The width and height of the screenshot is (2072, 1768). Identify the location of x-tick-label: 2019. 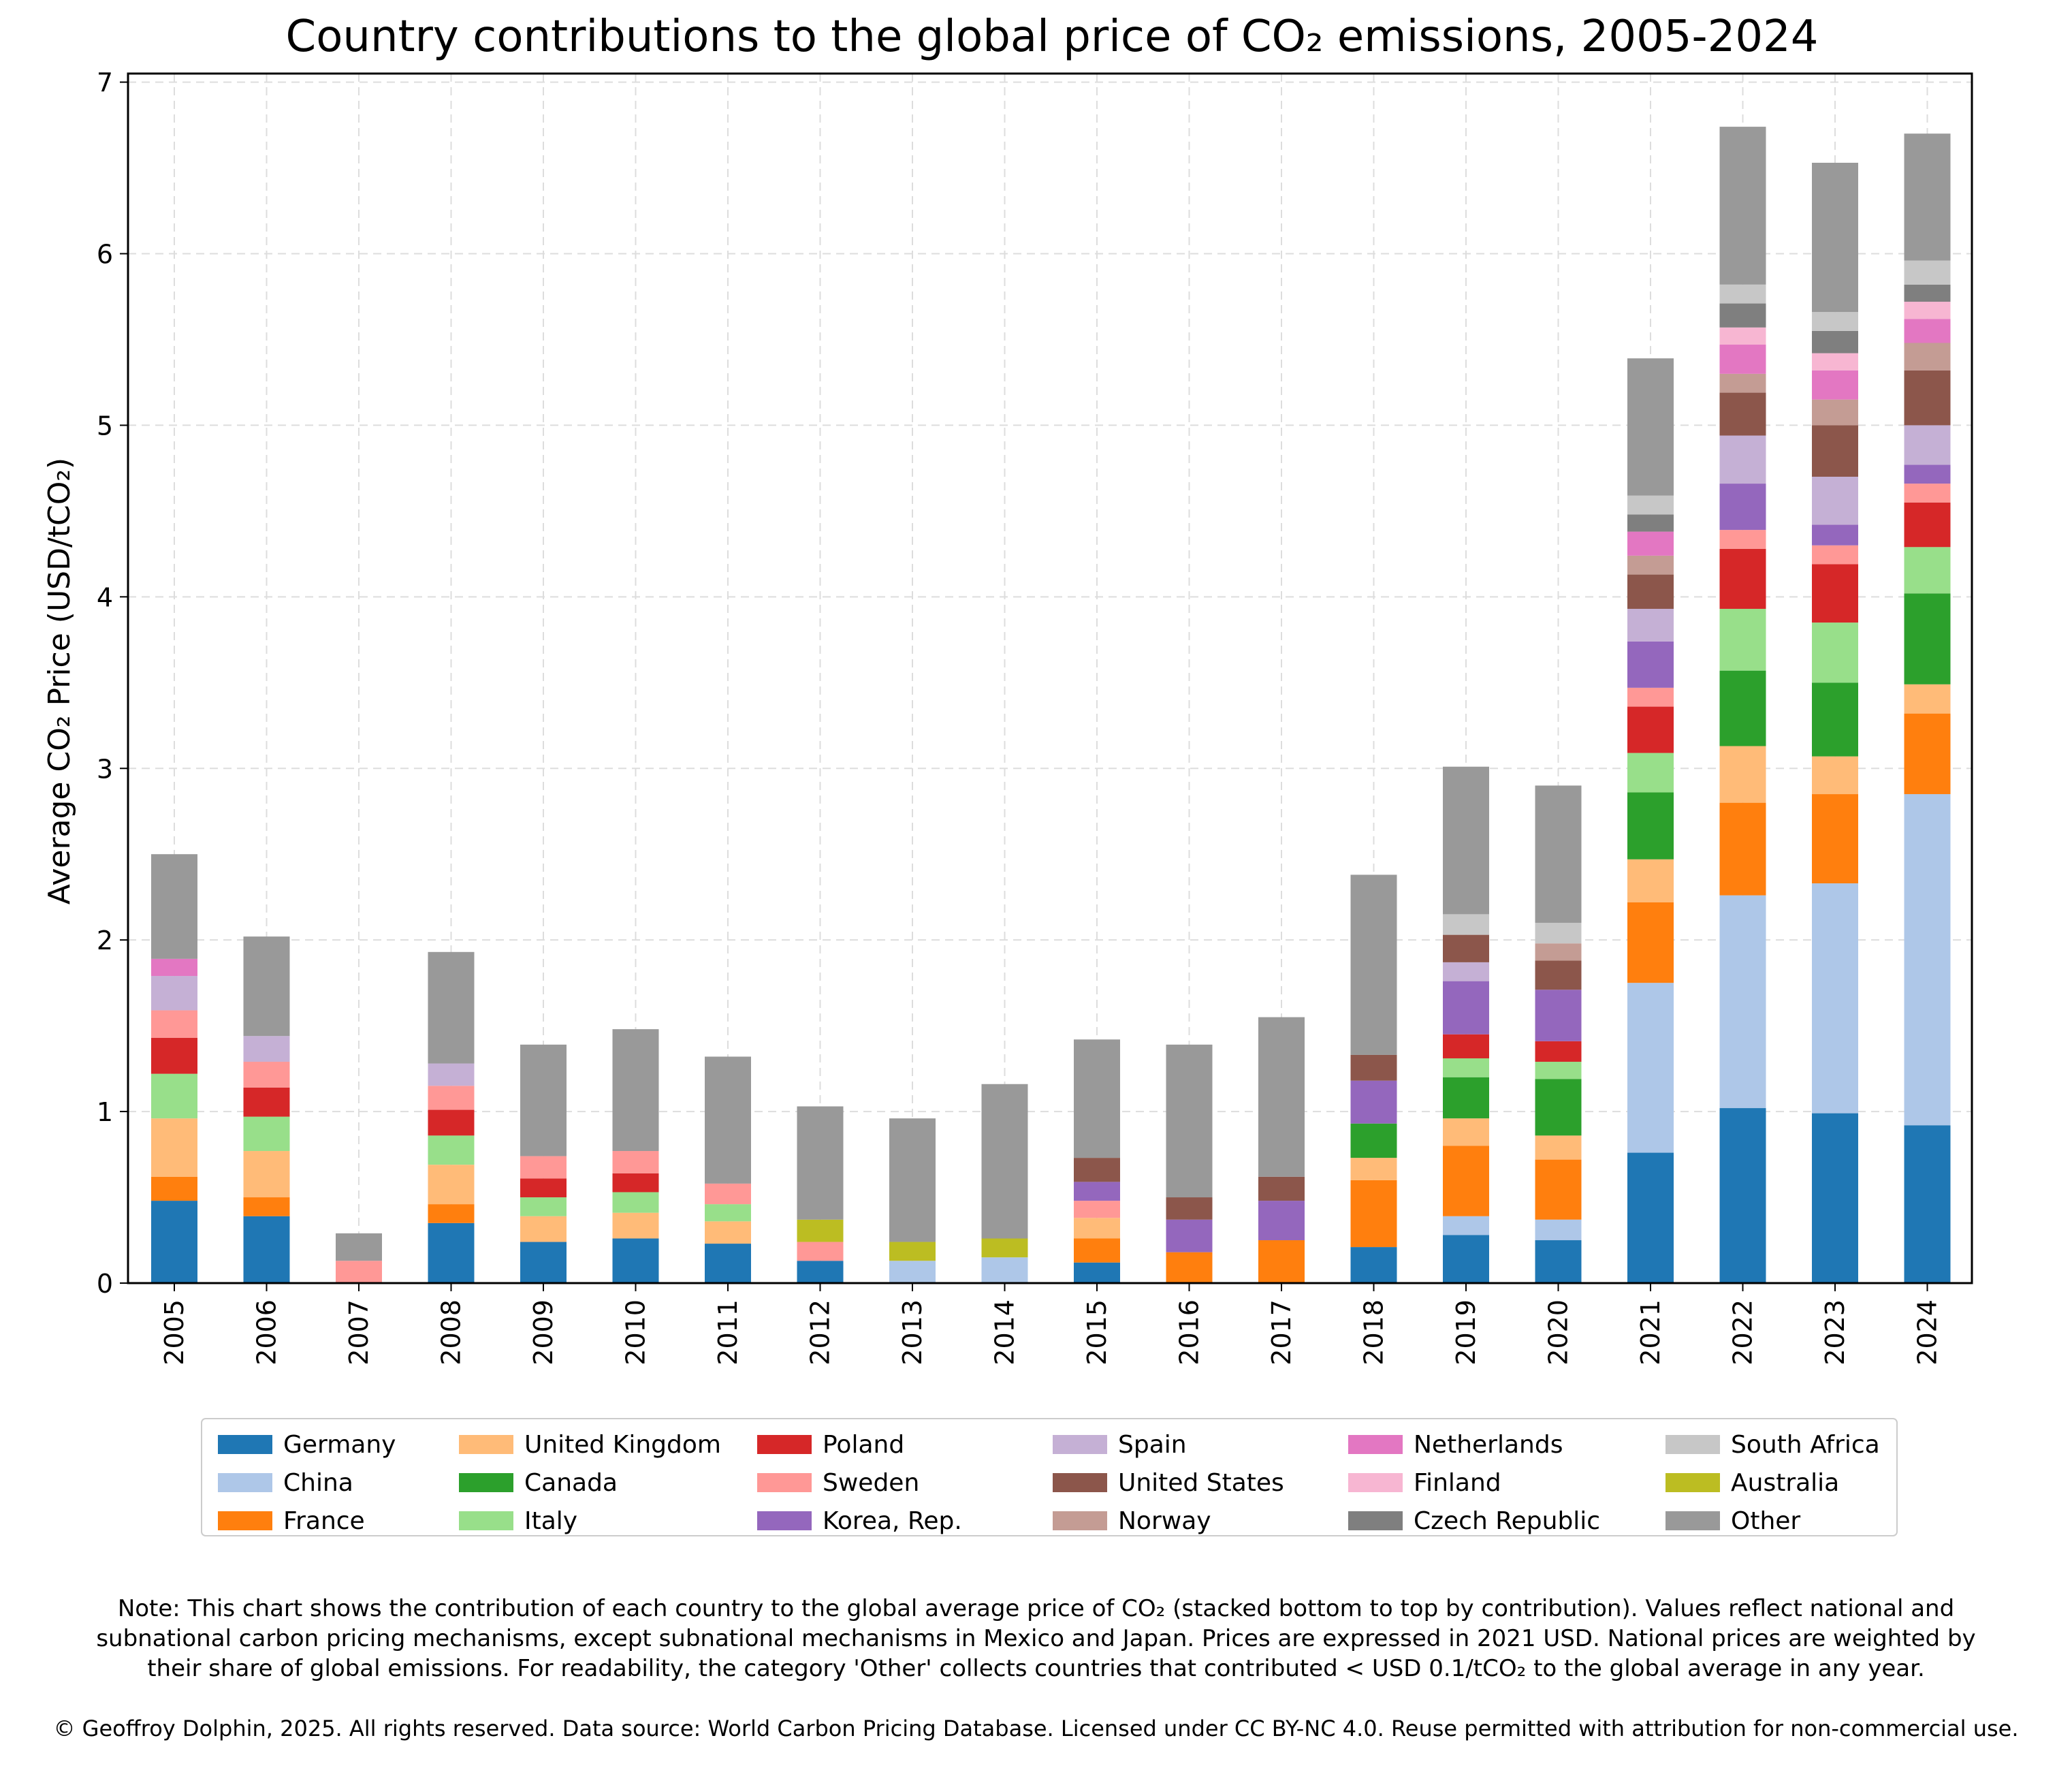
(1466, 1332).